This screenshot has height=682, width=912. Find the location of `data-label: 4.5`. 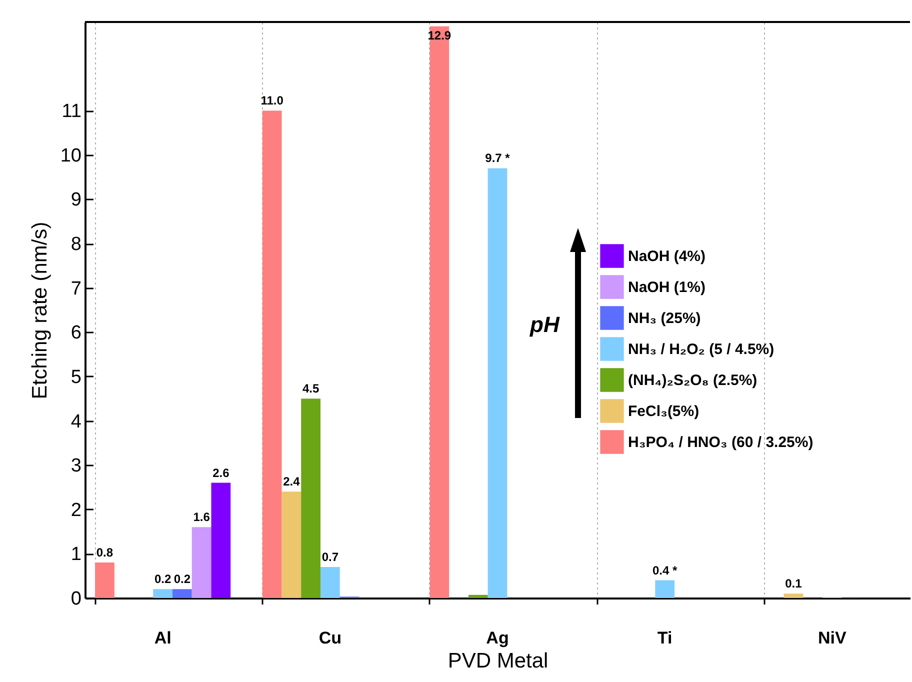

data-label: 4.5 is located at coordinates (311, 389).